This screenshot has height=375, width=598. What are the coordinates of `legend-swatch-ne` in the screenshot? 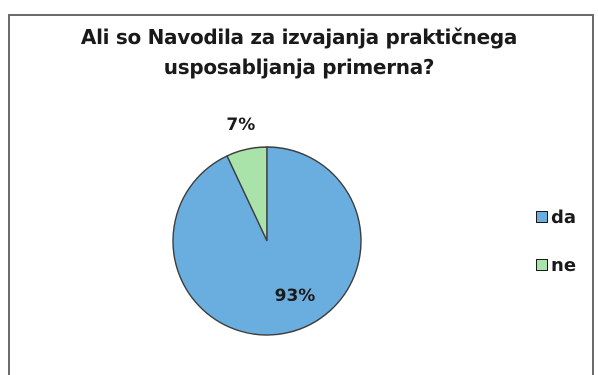 It's located at (542, 265).